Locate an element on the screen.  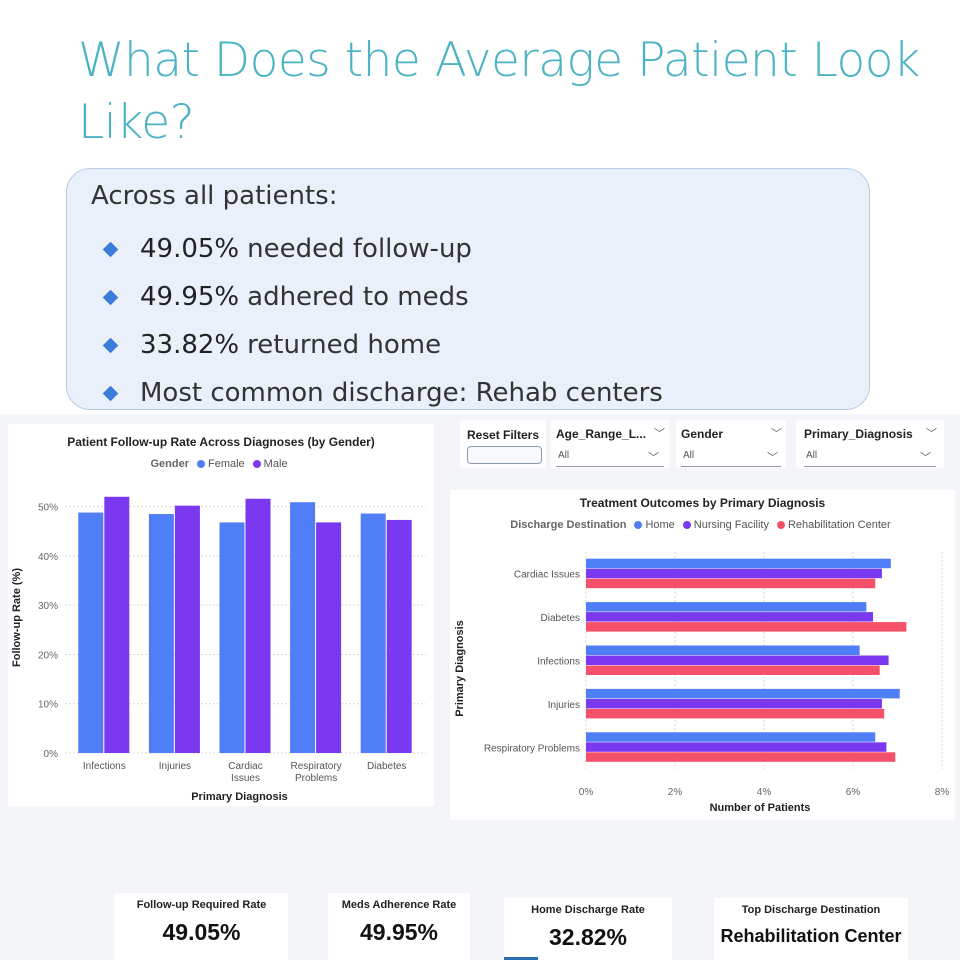
kpi-accent-bar is located at coordinates (521, 958).